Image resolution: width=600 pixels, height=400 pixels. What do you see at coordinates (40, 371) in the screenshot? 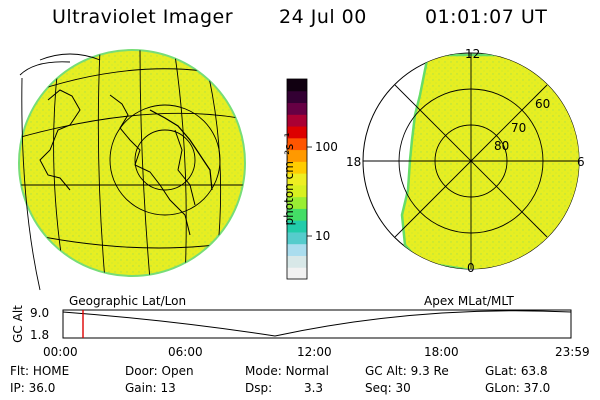
I see `flt-field: Flt: HOME` at bounding box center [40, 371].